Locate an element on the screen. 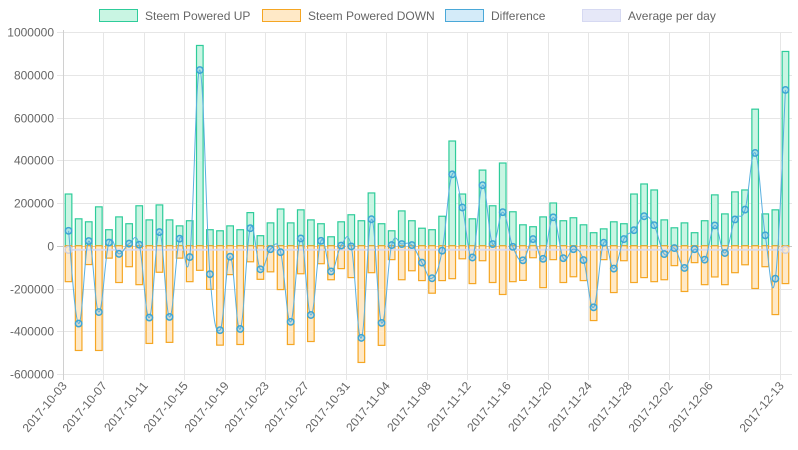 The height and width of the screenshot is (450, 798). legend-item: Steem Powered DOWN is located at coordinates (348, 16).